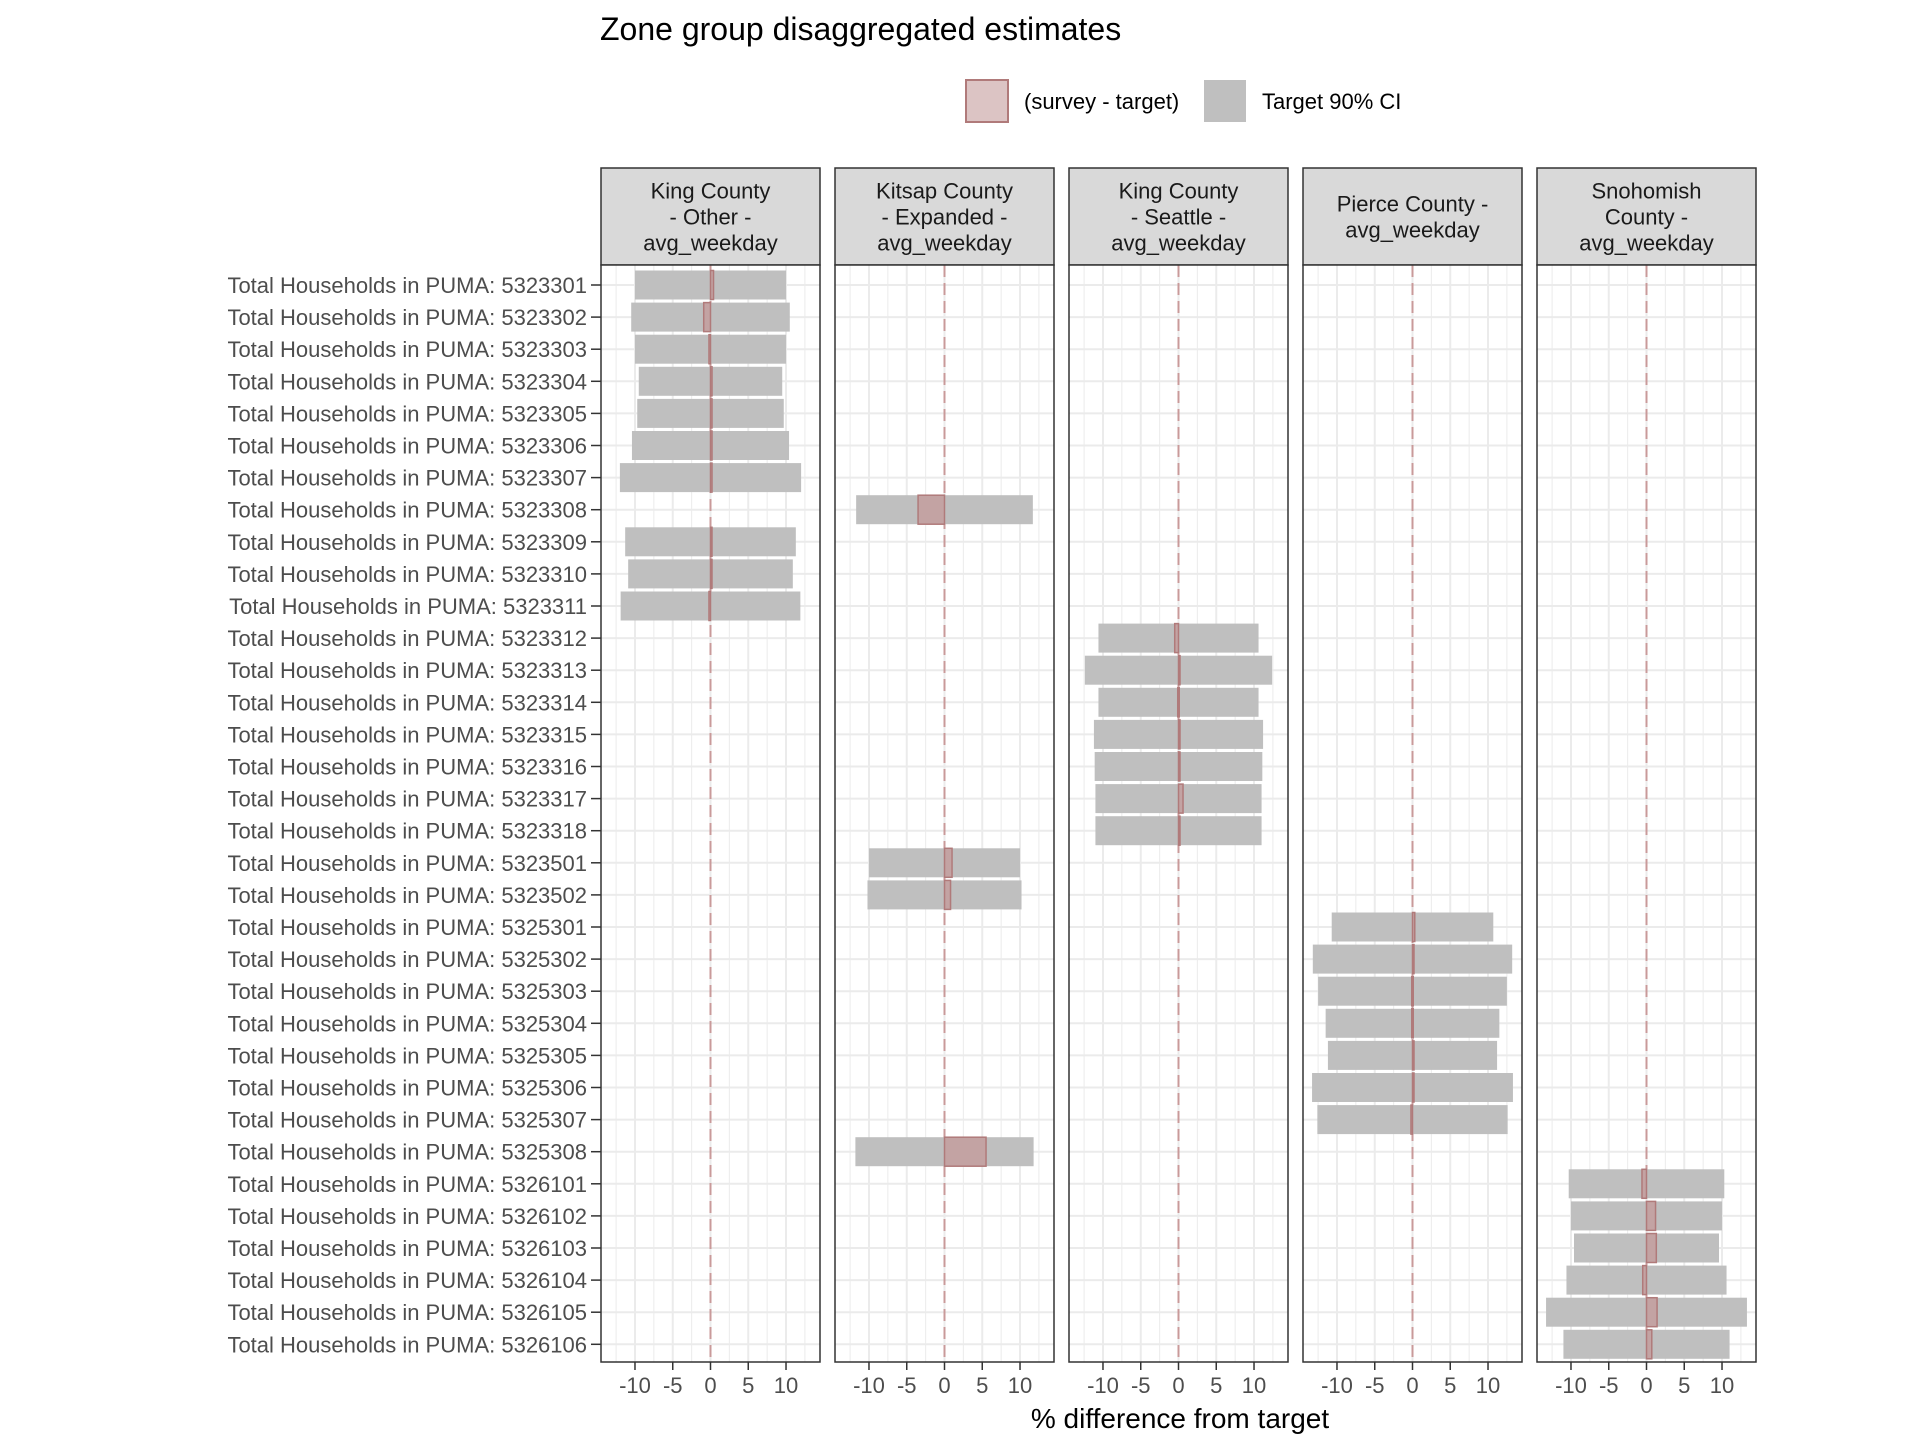  I want to click on facet-strip-label: Snohomish, so click(1646, 191).